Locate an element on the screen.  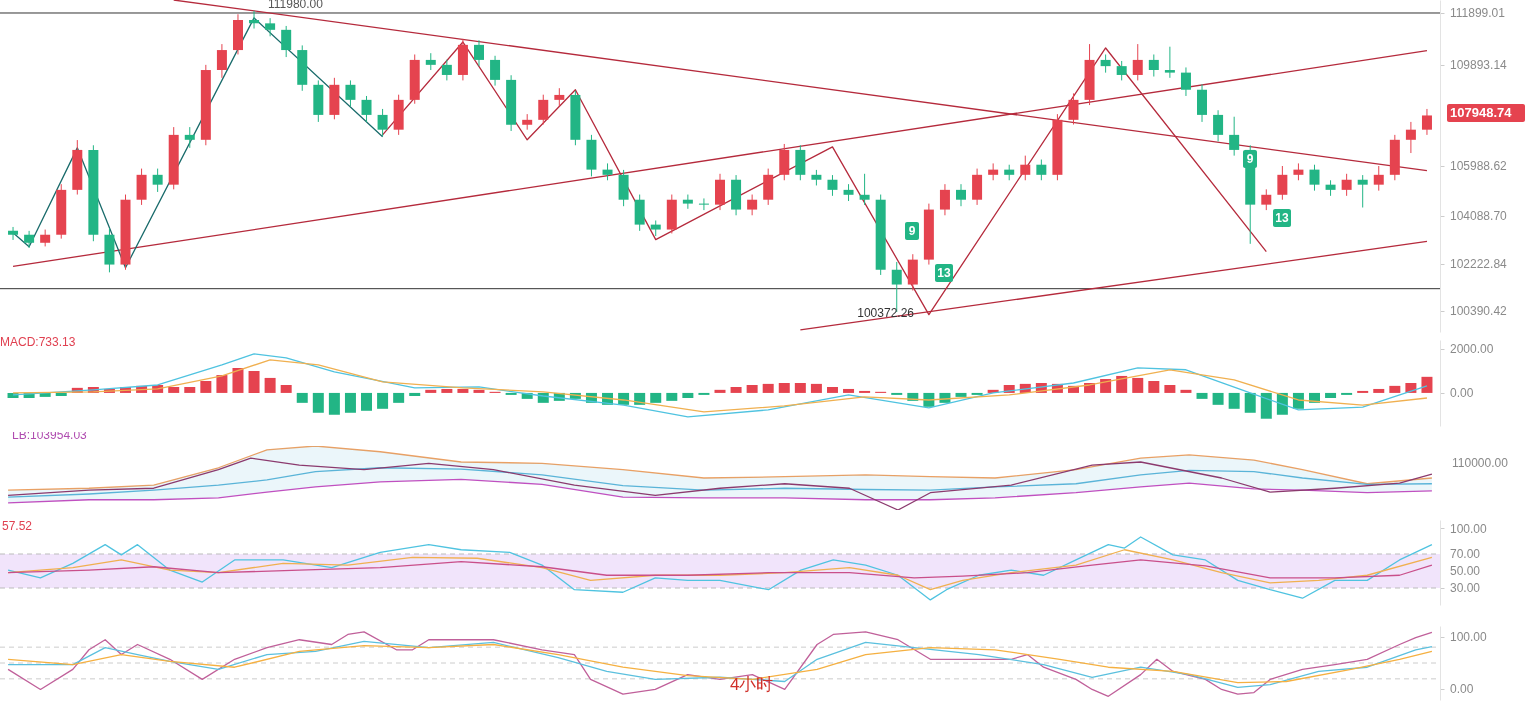
y-tick-label: 30.00 is located at coordinates (1465, 588).